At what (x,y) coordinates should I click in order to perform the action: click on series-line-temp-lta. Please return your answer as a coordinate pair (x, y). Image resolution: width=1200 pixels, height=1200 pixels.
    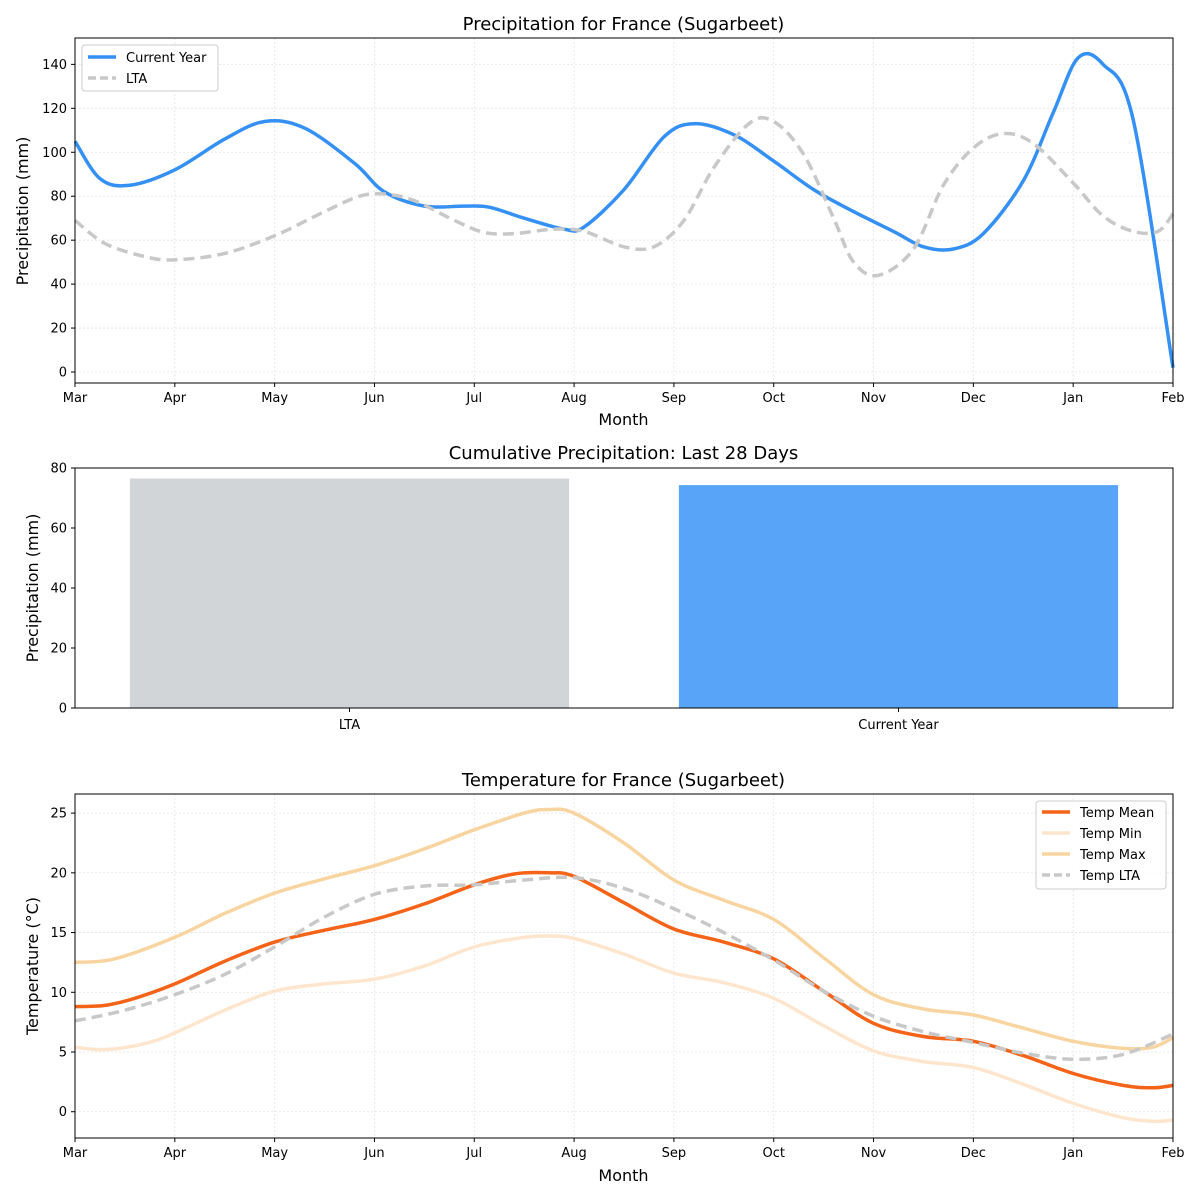
    Looking at the image, I should click on (624, 968).